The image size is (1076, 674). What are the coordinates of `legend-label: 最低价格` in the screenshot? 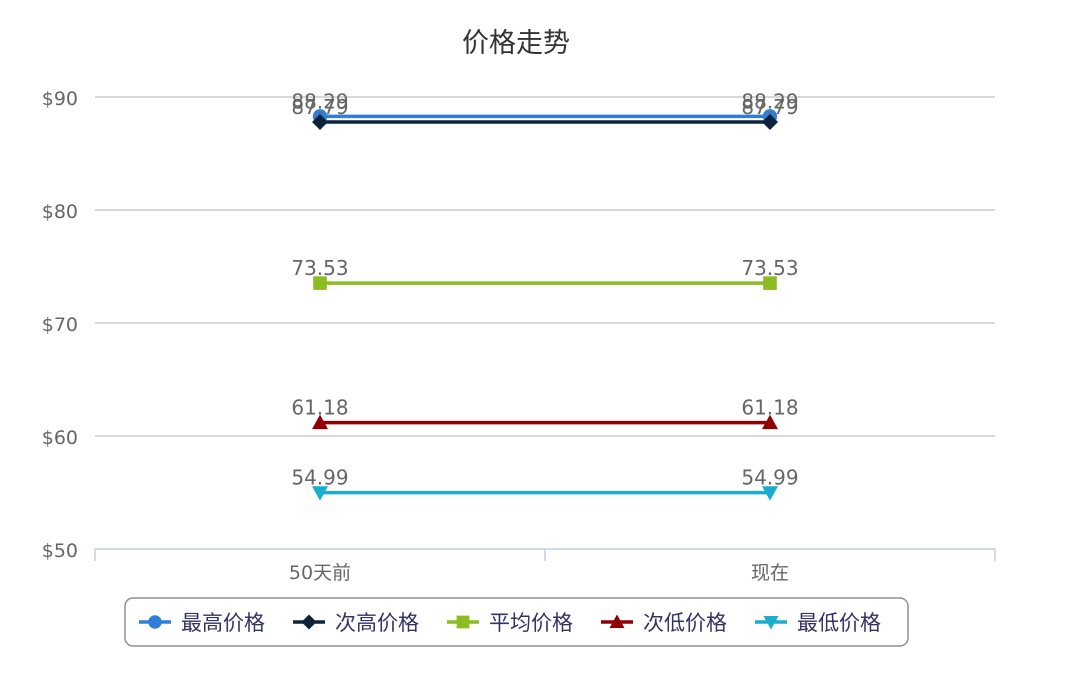 It's located at (839, 623).